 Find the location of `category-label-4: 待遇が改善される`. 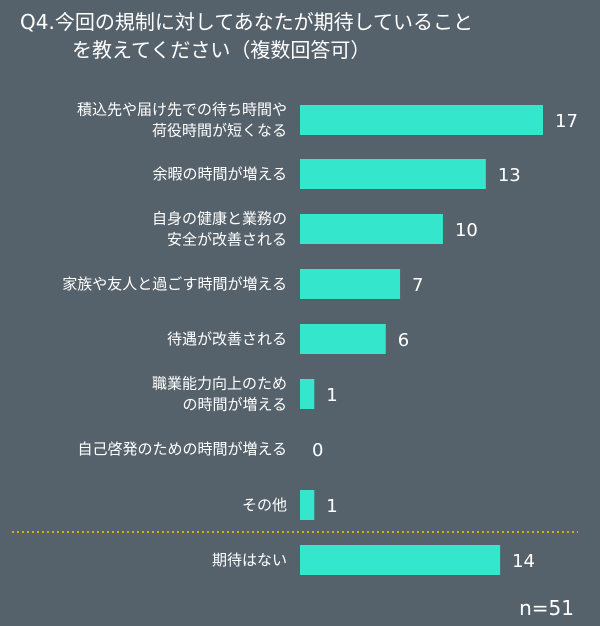

category-label-4: 待遇が改善される is located at coordinates (227, 339).